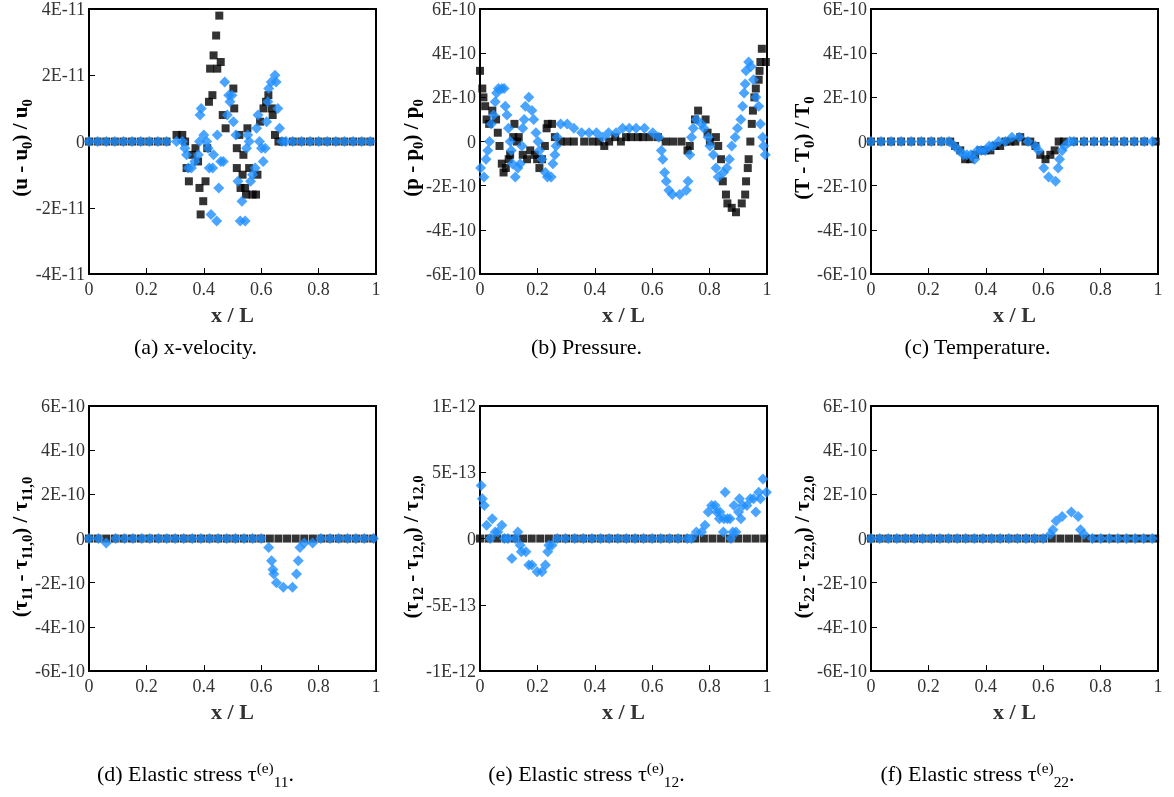  What do you see at coordinates (195, 775) in the screenshot?
I see `text: (d) Elastic stress τ$^{(e)}$$_{11}$.` at bounding box center [195, 775].